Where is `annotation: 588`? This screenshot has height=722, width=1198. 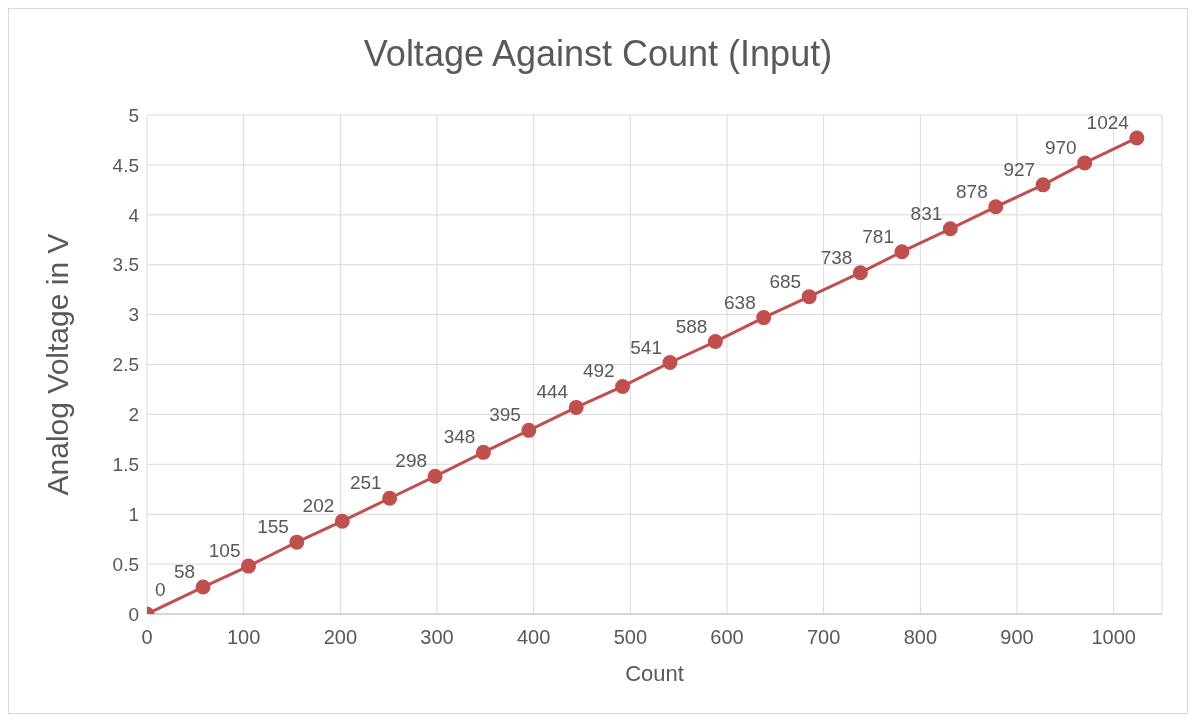 annotation: 588 is located at coordinates (691, 326).